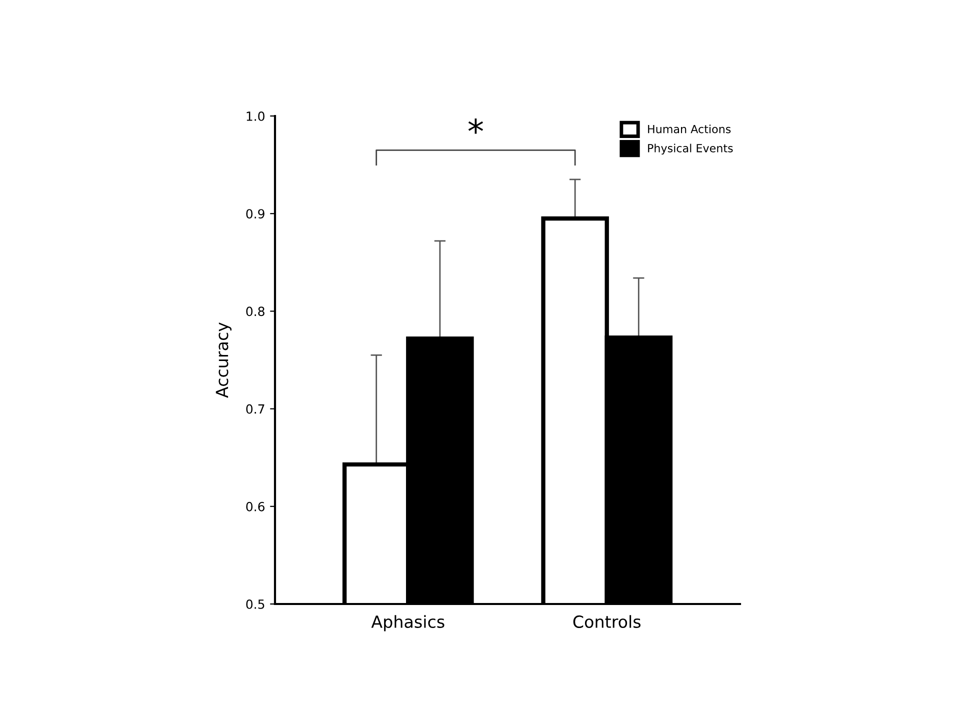 This screenshot has width=960, height=720. What do you see at coordinates (255, 507) in the screenshot?
I see `y-tick-label: 0.6` at bounding box center [255, 507].